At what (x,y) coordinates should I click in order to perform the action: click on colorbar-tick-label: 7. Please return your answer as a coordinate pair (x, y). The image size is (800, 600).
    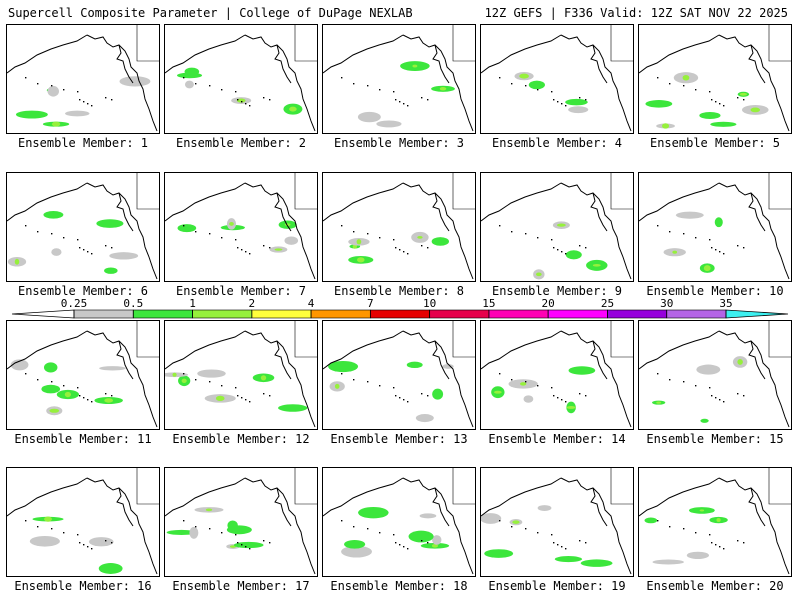
    Looking at the image, I should click on (370, 303).